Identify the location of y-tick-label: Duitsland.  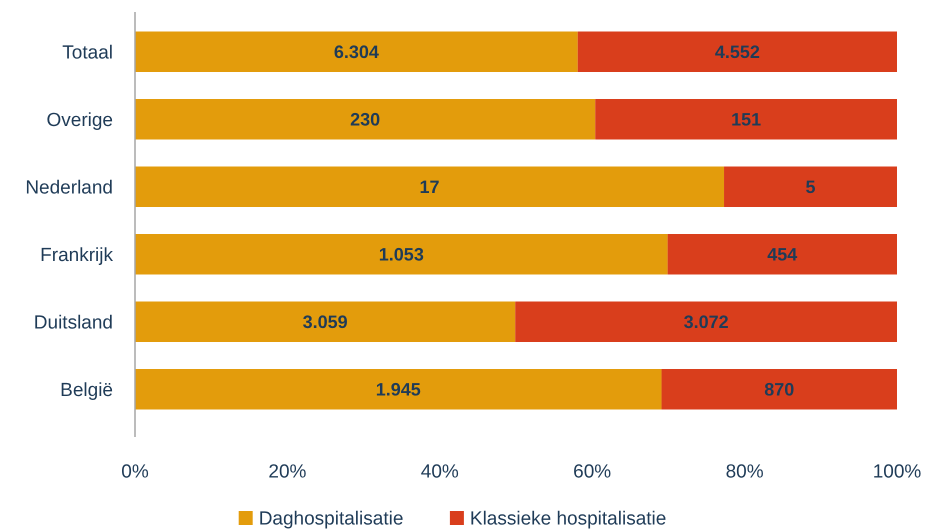
(73, 323).